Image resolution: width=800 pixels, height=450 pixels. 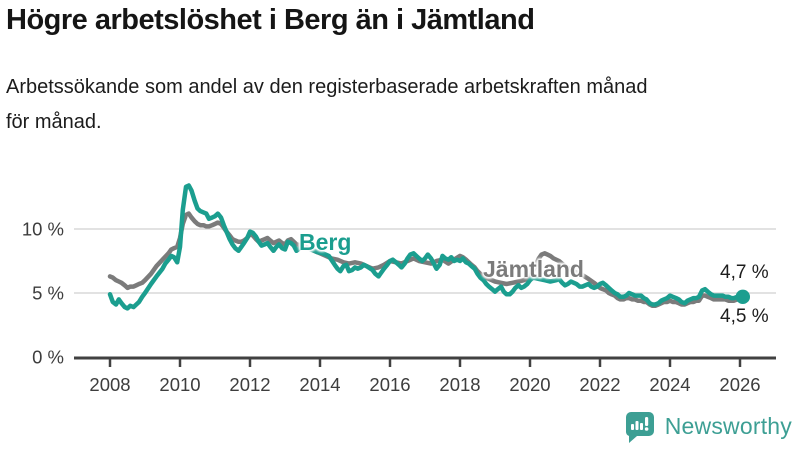 What do you see at coordinates (529, 384) in the screenshot?
I see `x-tick-label-2020: 2020` at bounding box center [529, 384].